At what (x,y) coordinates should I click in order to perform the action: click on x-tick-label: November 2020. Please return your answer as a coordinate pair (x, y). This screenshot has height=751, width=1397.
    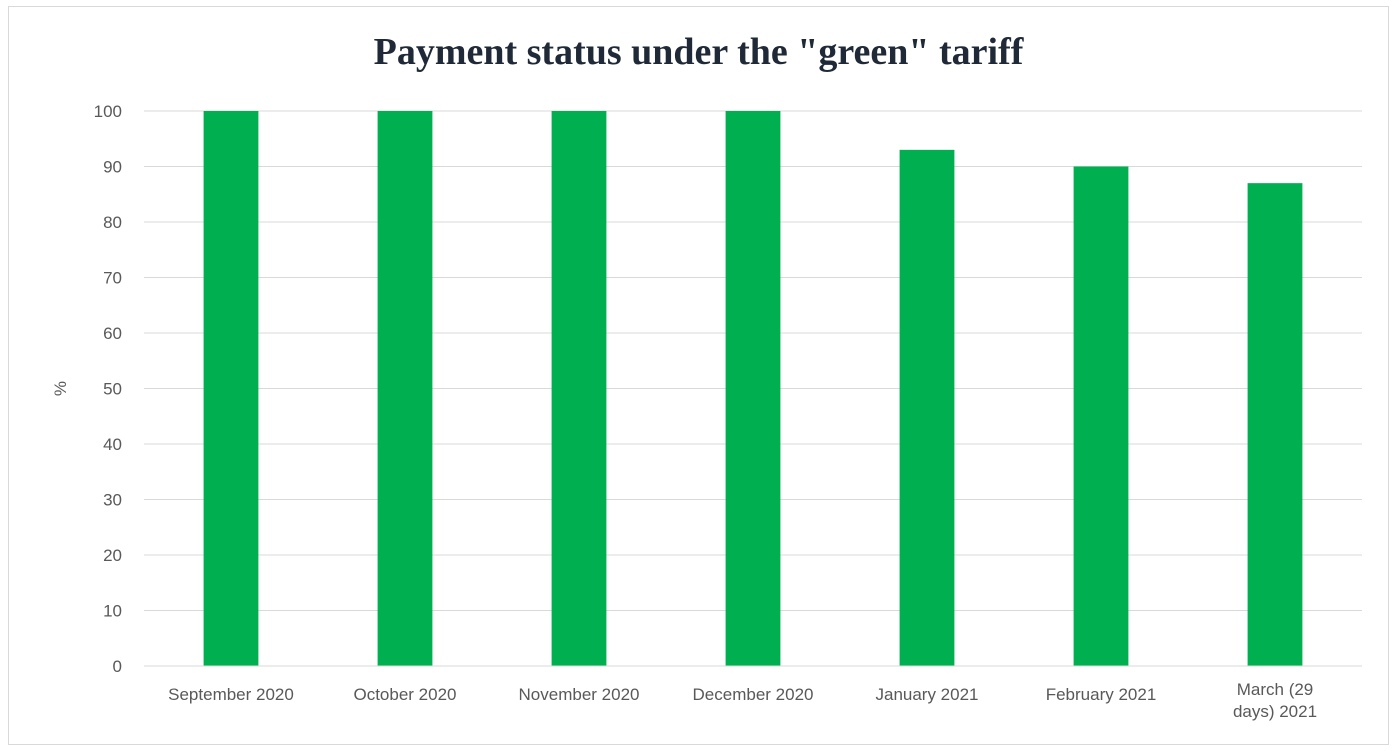
    Looking at the image, I should click on (579, 694).